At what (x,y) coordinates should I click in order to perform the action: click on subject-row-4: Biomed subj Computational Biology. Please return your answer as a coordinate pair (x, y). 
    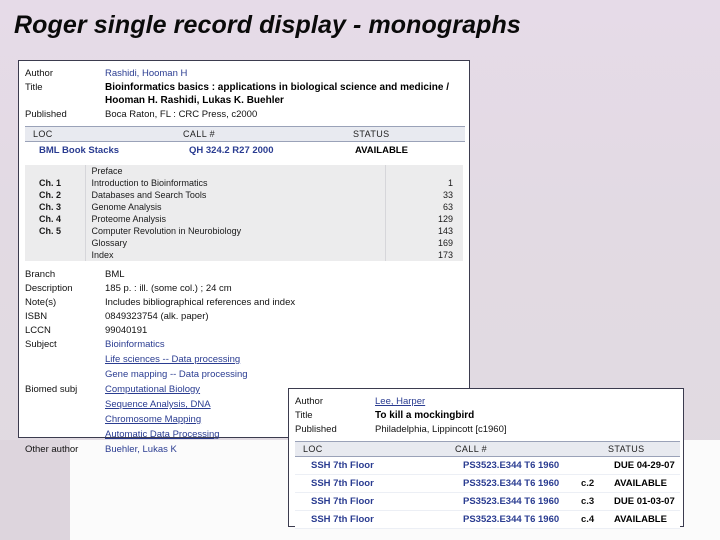
    Looking at the image, I should click on (244, 389).